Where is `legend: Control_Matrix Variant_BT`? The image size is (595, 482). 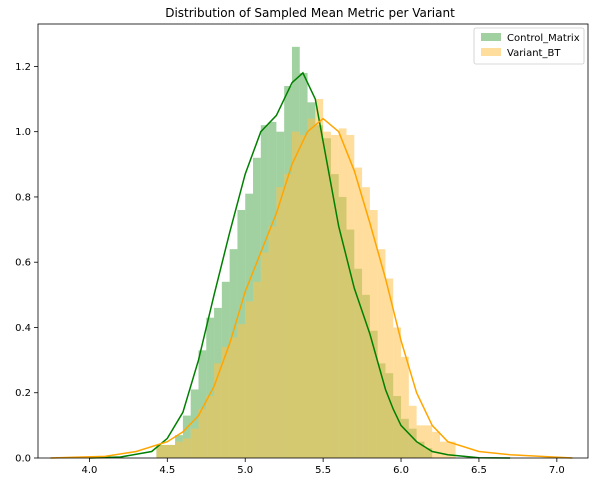
legend: Control_Matrix Variant_BT is located at coordinates (529, 46).